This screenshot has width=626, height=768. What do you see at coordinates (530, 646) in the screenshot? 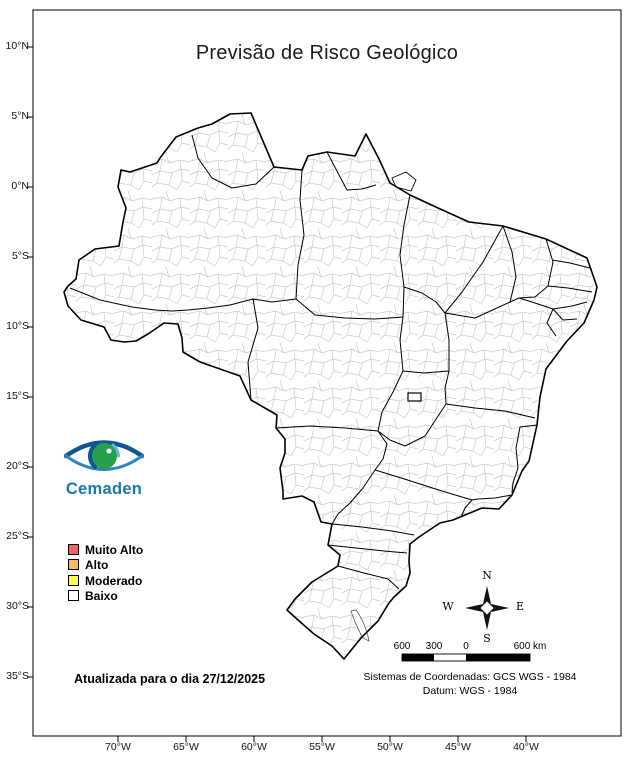
I see `scale-label-600-km: 600 km` at bounding box center [530, 646].